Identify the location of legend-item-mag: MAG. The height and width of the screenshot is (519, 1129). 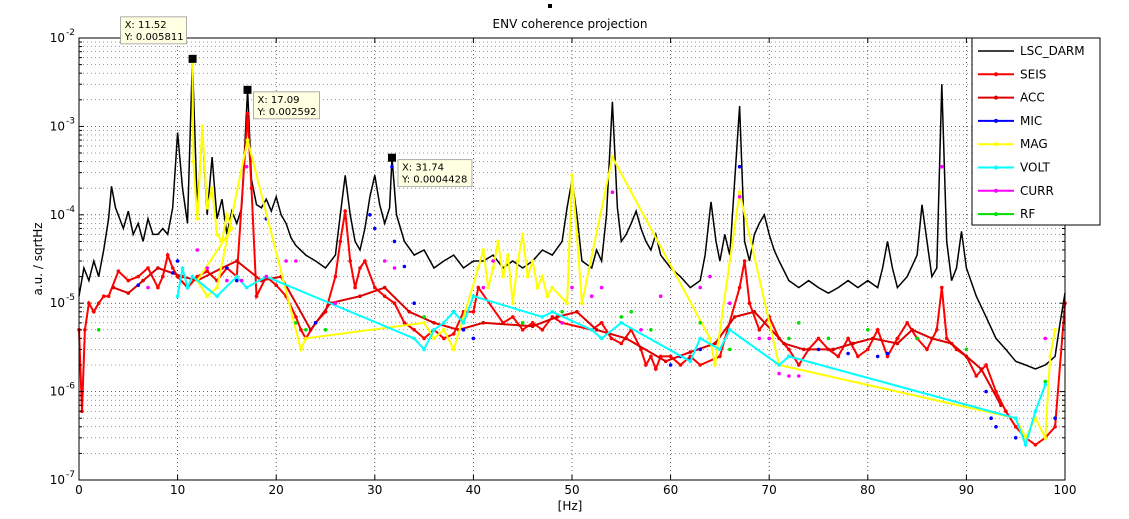
(1013, 144).